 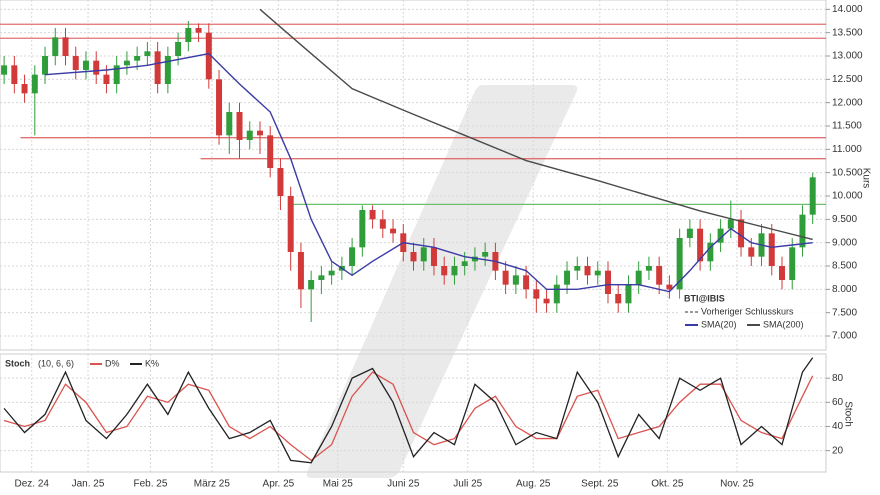 What do you see at coordinates (847, 149) in the screenshot?
I see `y-tick-label: 11.000` at bounding box center [847, 149].